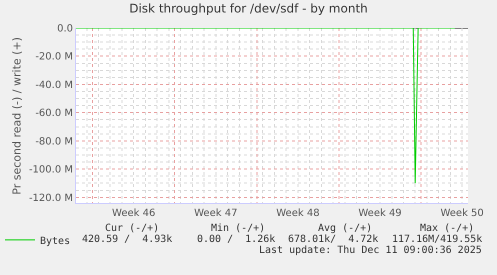 This screenshot has width=497, height=275. I want to click on y-tick-label: -100.0 M, so click(50, 170).